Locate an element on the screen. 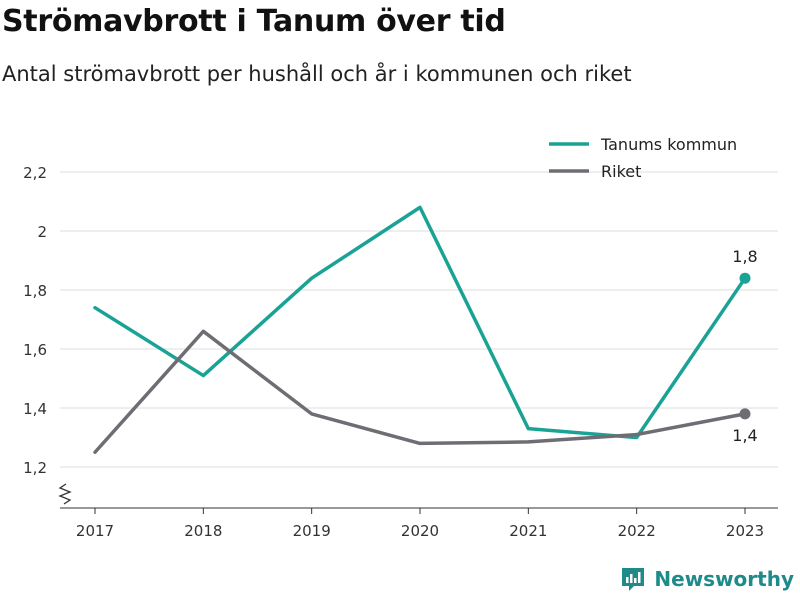  data-label: 1,8 is located at coordinates (744, 256).